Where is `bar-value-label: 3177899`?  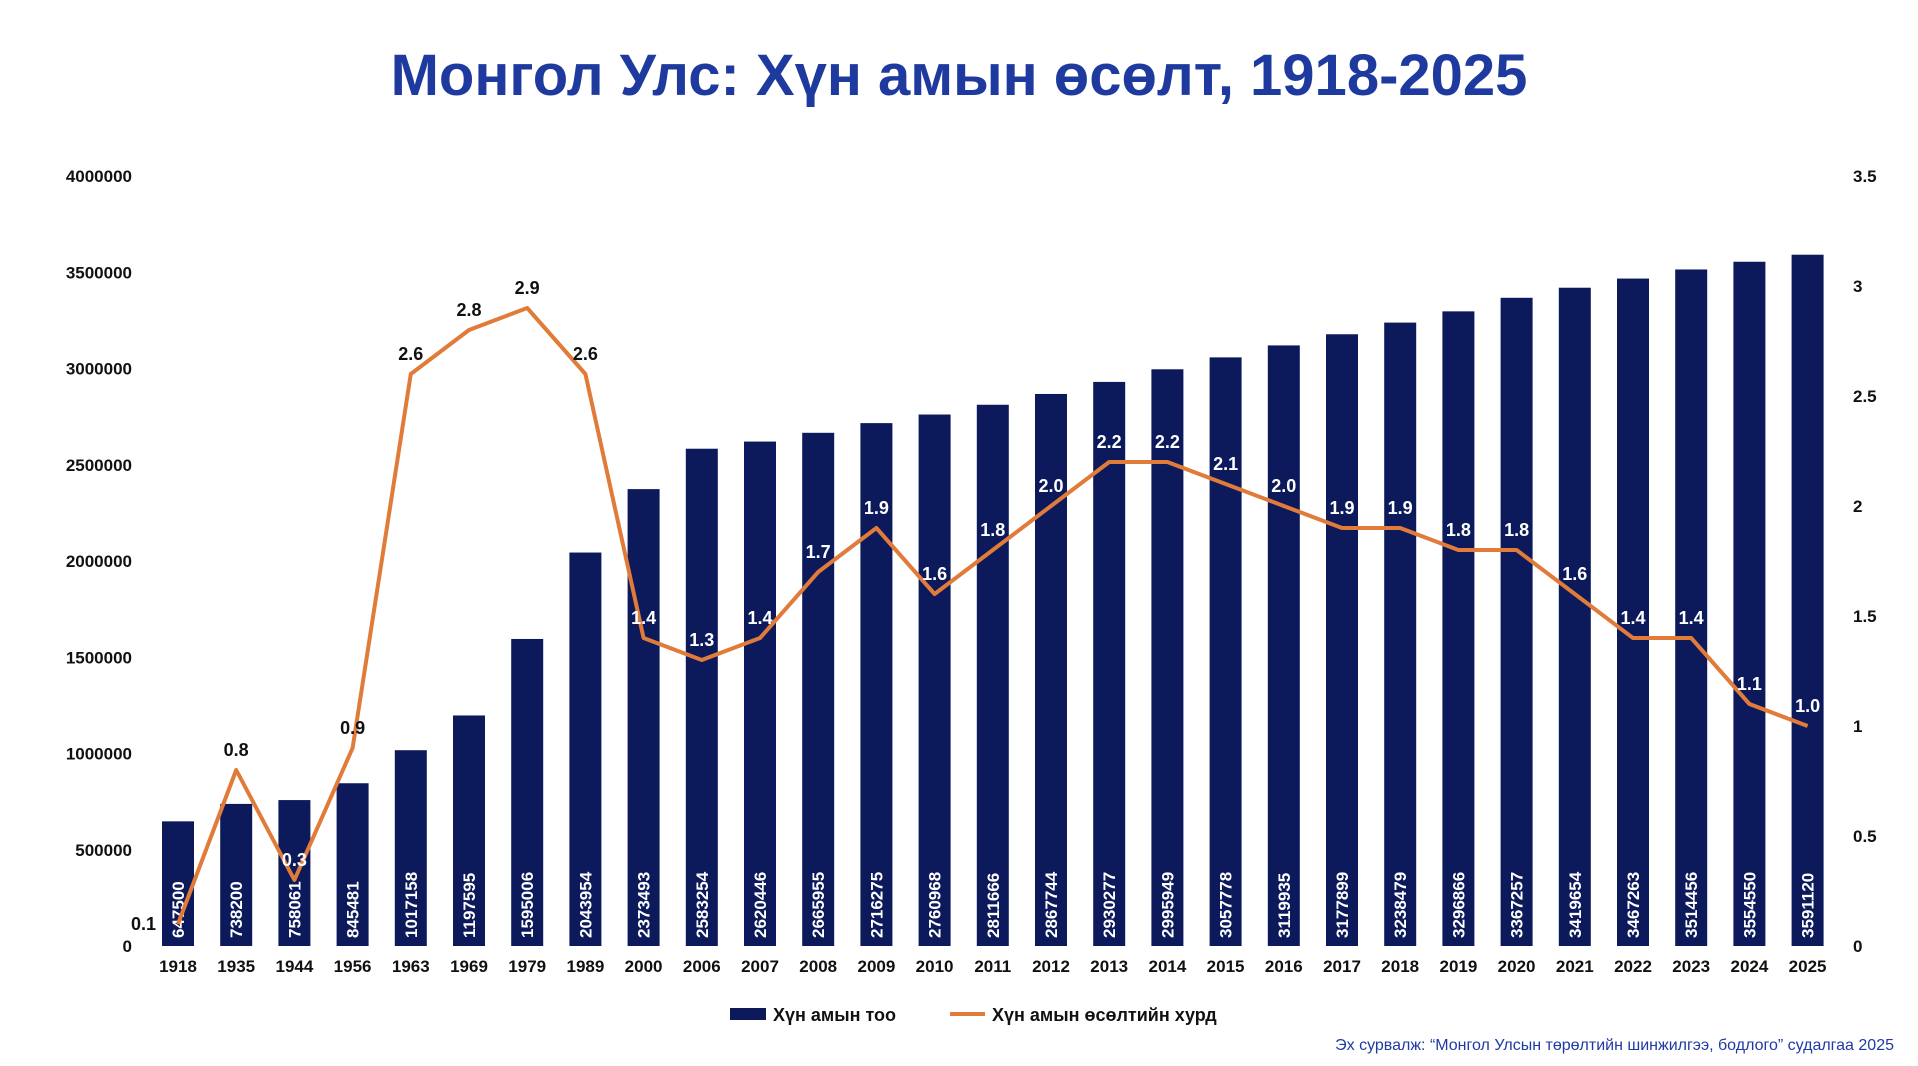
bar-value-label: 3177899 is located at coordinates (1342, 905).